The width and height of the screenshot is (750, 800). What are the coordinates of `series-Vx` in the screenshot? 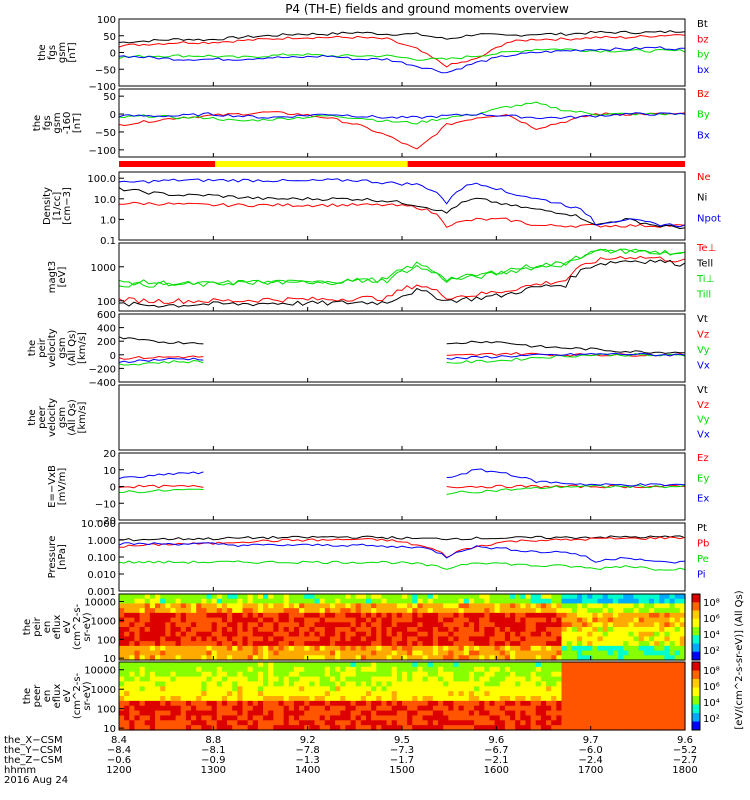 It's located at (402, 358).